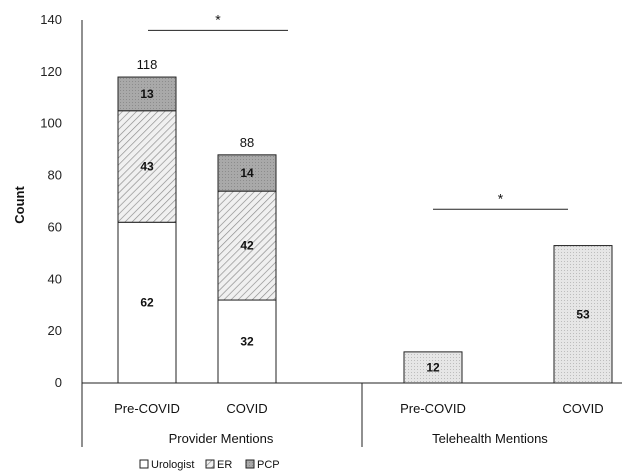  I want to click on segment-value-label: 12, so click(433, 367).